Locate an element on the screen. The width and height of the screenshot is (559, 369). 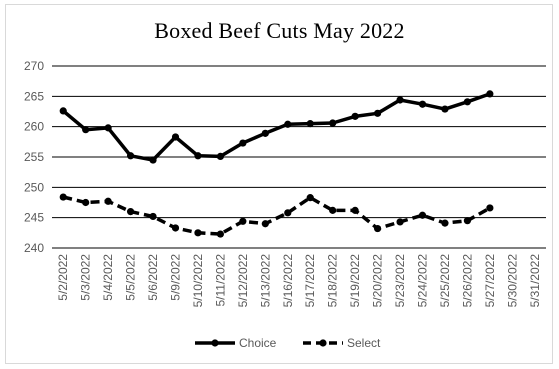
legend-marker-choice is located at coordinates (215, 343).